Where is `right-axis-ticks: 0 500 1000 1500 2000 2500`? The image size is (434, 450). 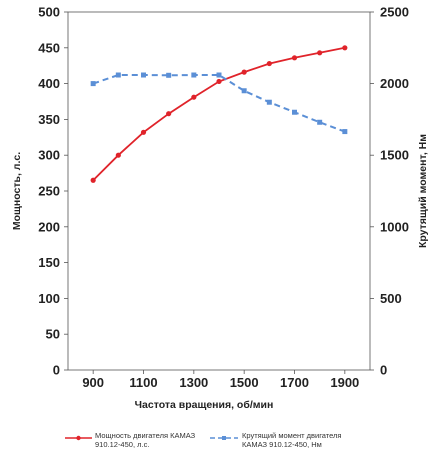 right-axis-ticks: 0 500 1000 1500 2000 2500 is located at coordinates (389, 191).